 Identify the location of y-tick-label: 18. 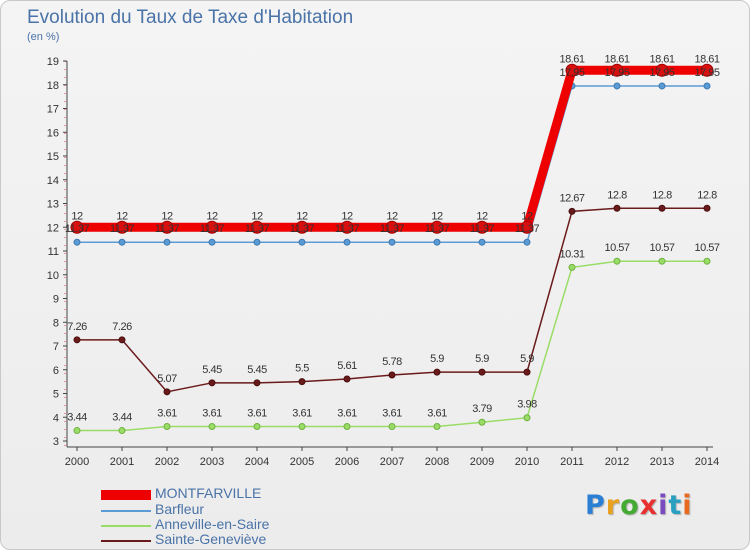
(53, 86).